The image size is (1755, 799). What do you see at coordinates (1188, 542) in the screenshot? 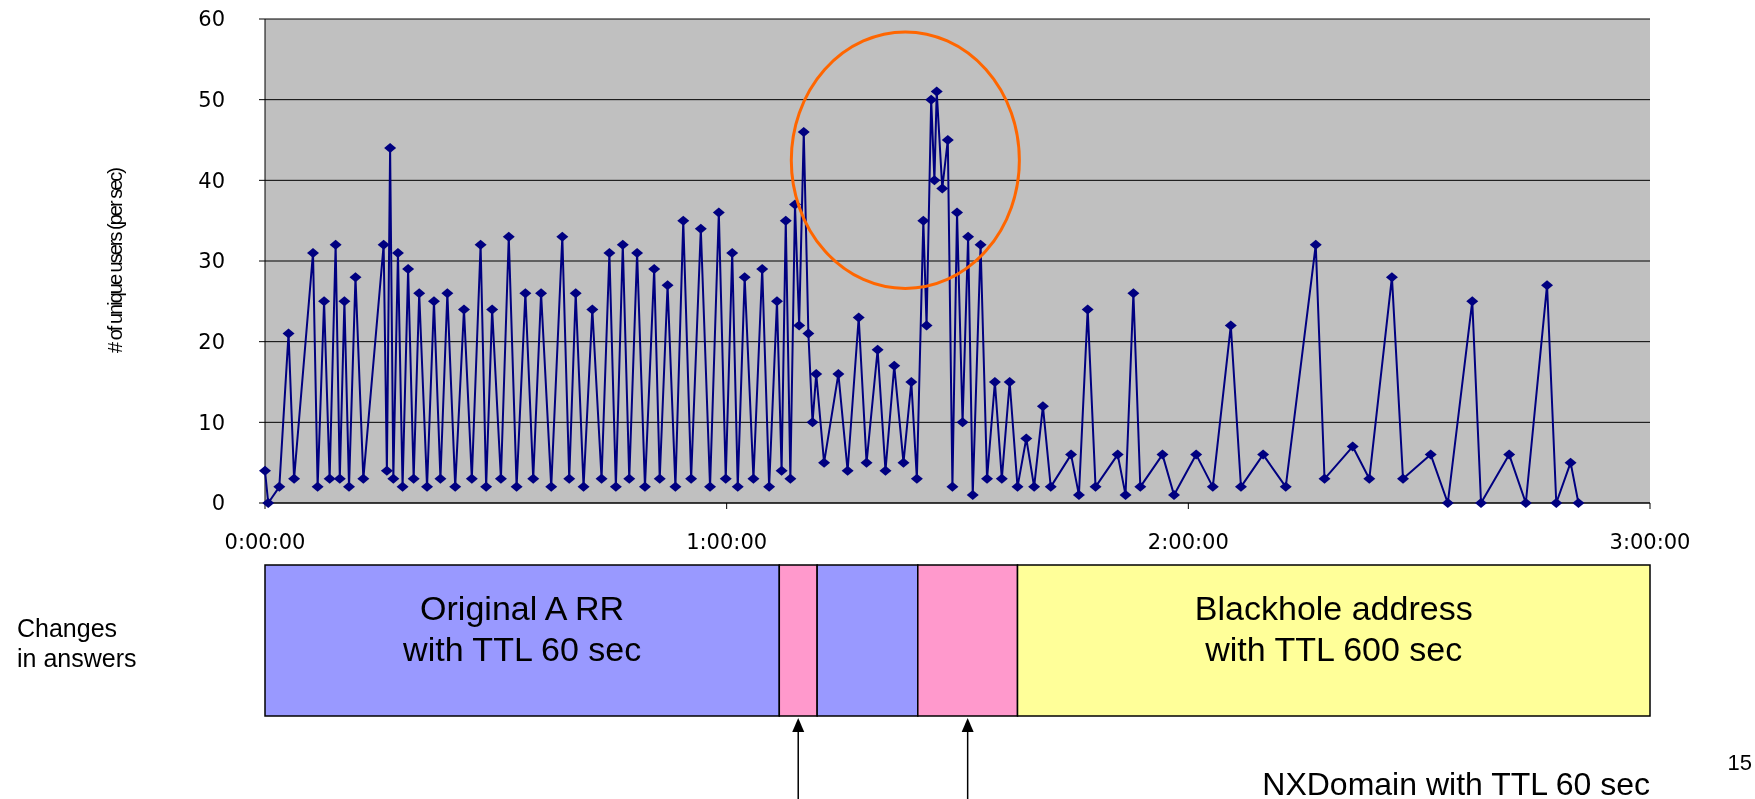
I see `x-tick-label: 2:00:00` at bounding box center [1188, 542].